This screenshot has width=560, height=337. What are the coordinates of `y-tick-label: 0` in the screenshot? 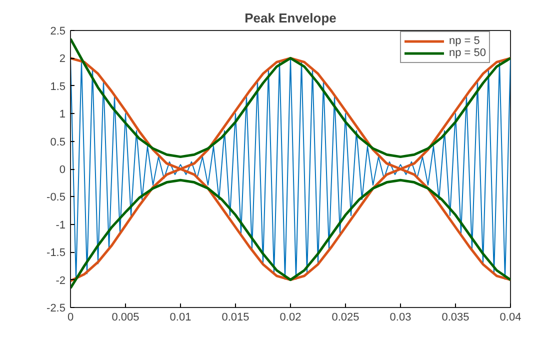 It's located at (62, 170).